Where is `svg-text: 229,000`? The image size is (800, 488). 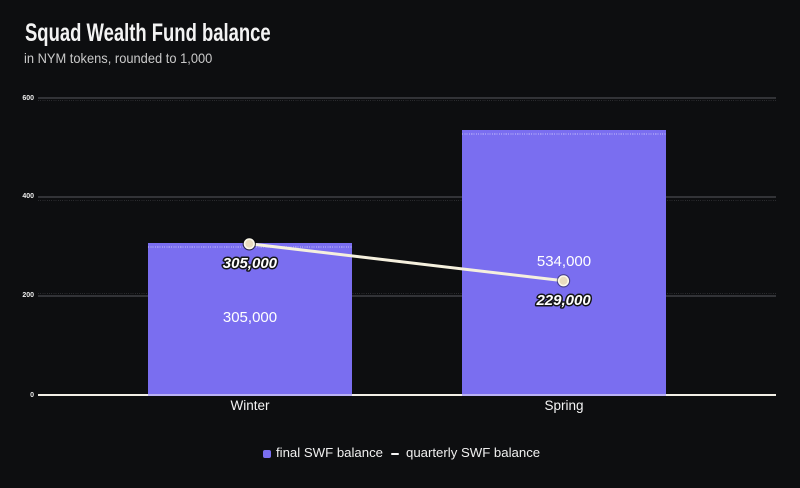
svg-text: 229,000 is located at coordinates (563, 300).